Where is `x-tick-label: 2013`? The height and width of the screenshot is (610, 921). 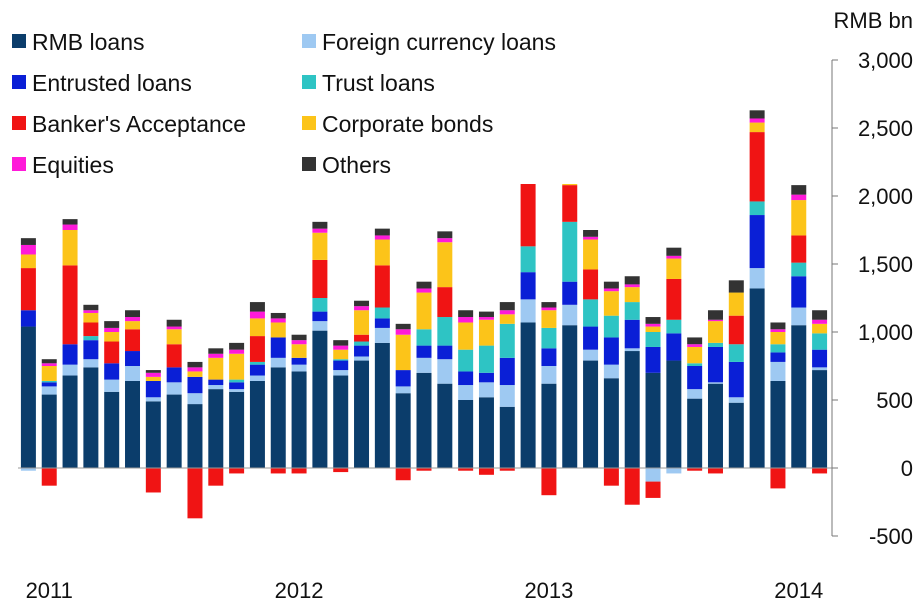 x-tick-label: 2013 is located at coordinates (548, 590).